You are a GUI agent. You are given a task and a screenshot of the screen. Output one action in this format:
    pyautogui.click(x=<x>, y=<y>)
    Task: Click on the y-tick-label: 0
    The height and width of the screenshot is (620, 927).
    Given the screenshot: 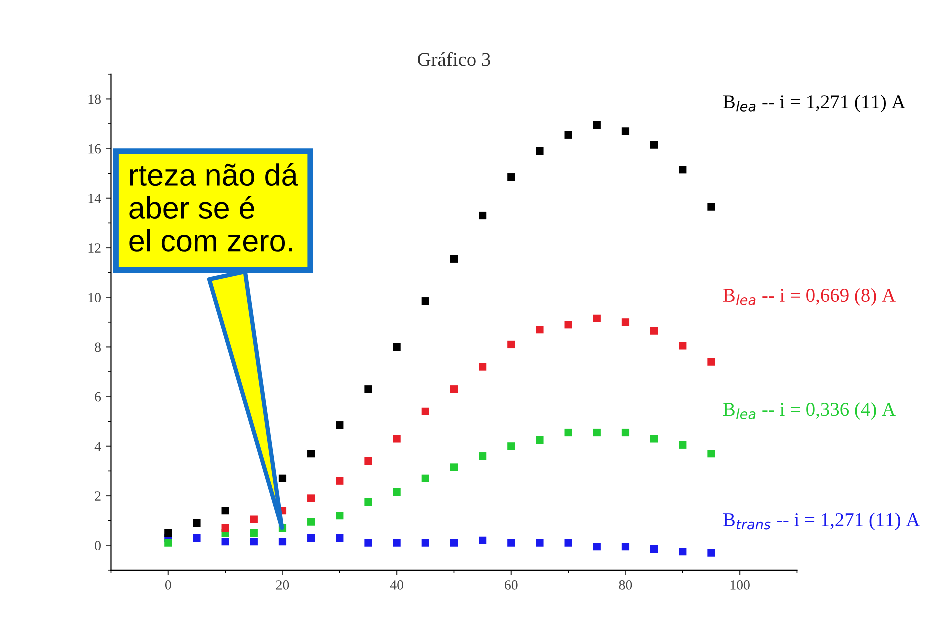 What is the action you would take?
    pyautogui.click(x=98, y=546)
    